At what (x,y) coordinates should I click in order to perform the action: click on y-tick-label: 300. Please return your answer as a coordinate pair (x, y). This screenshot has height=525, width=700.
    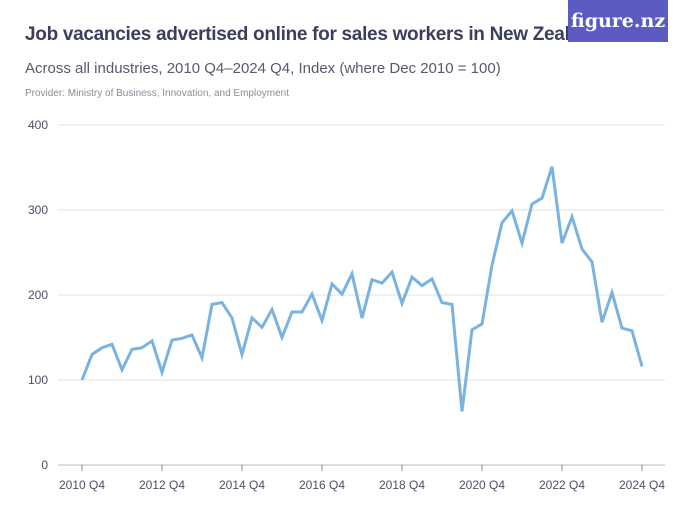
    Looking at the image, I should click on (38, 210).